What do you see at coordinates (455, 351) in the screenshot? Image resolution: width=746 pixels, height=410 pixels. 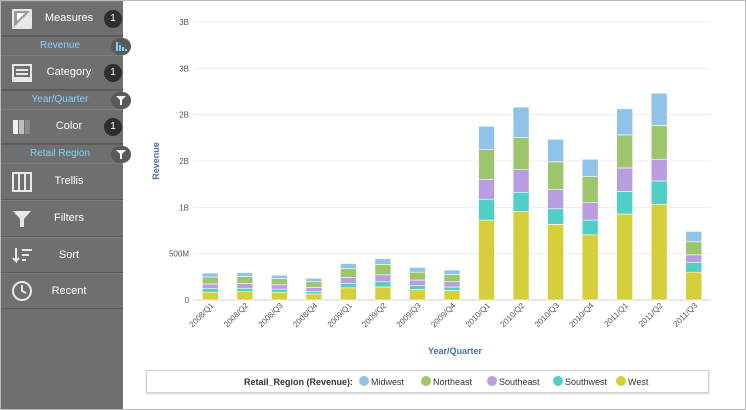 I see `x-axis-title: Year/Quarter` at bounding box center [455, 351].